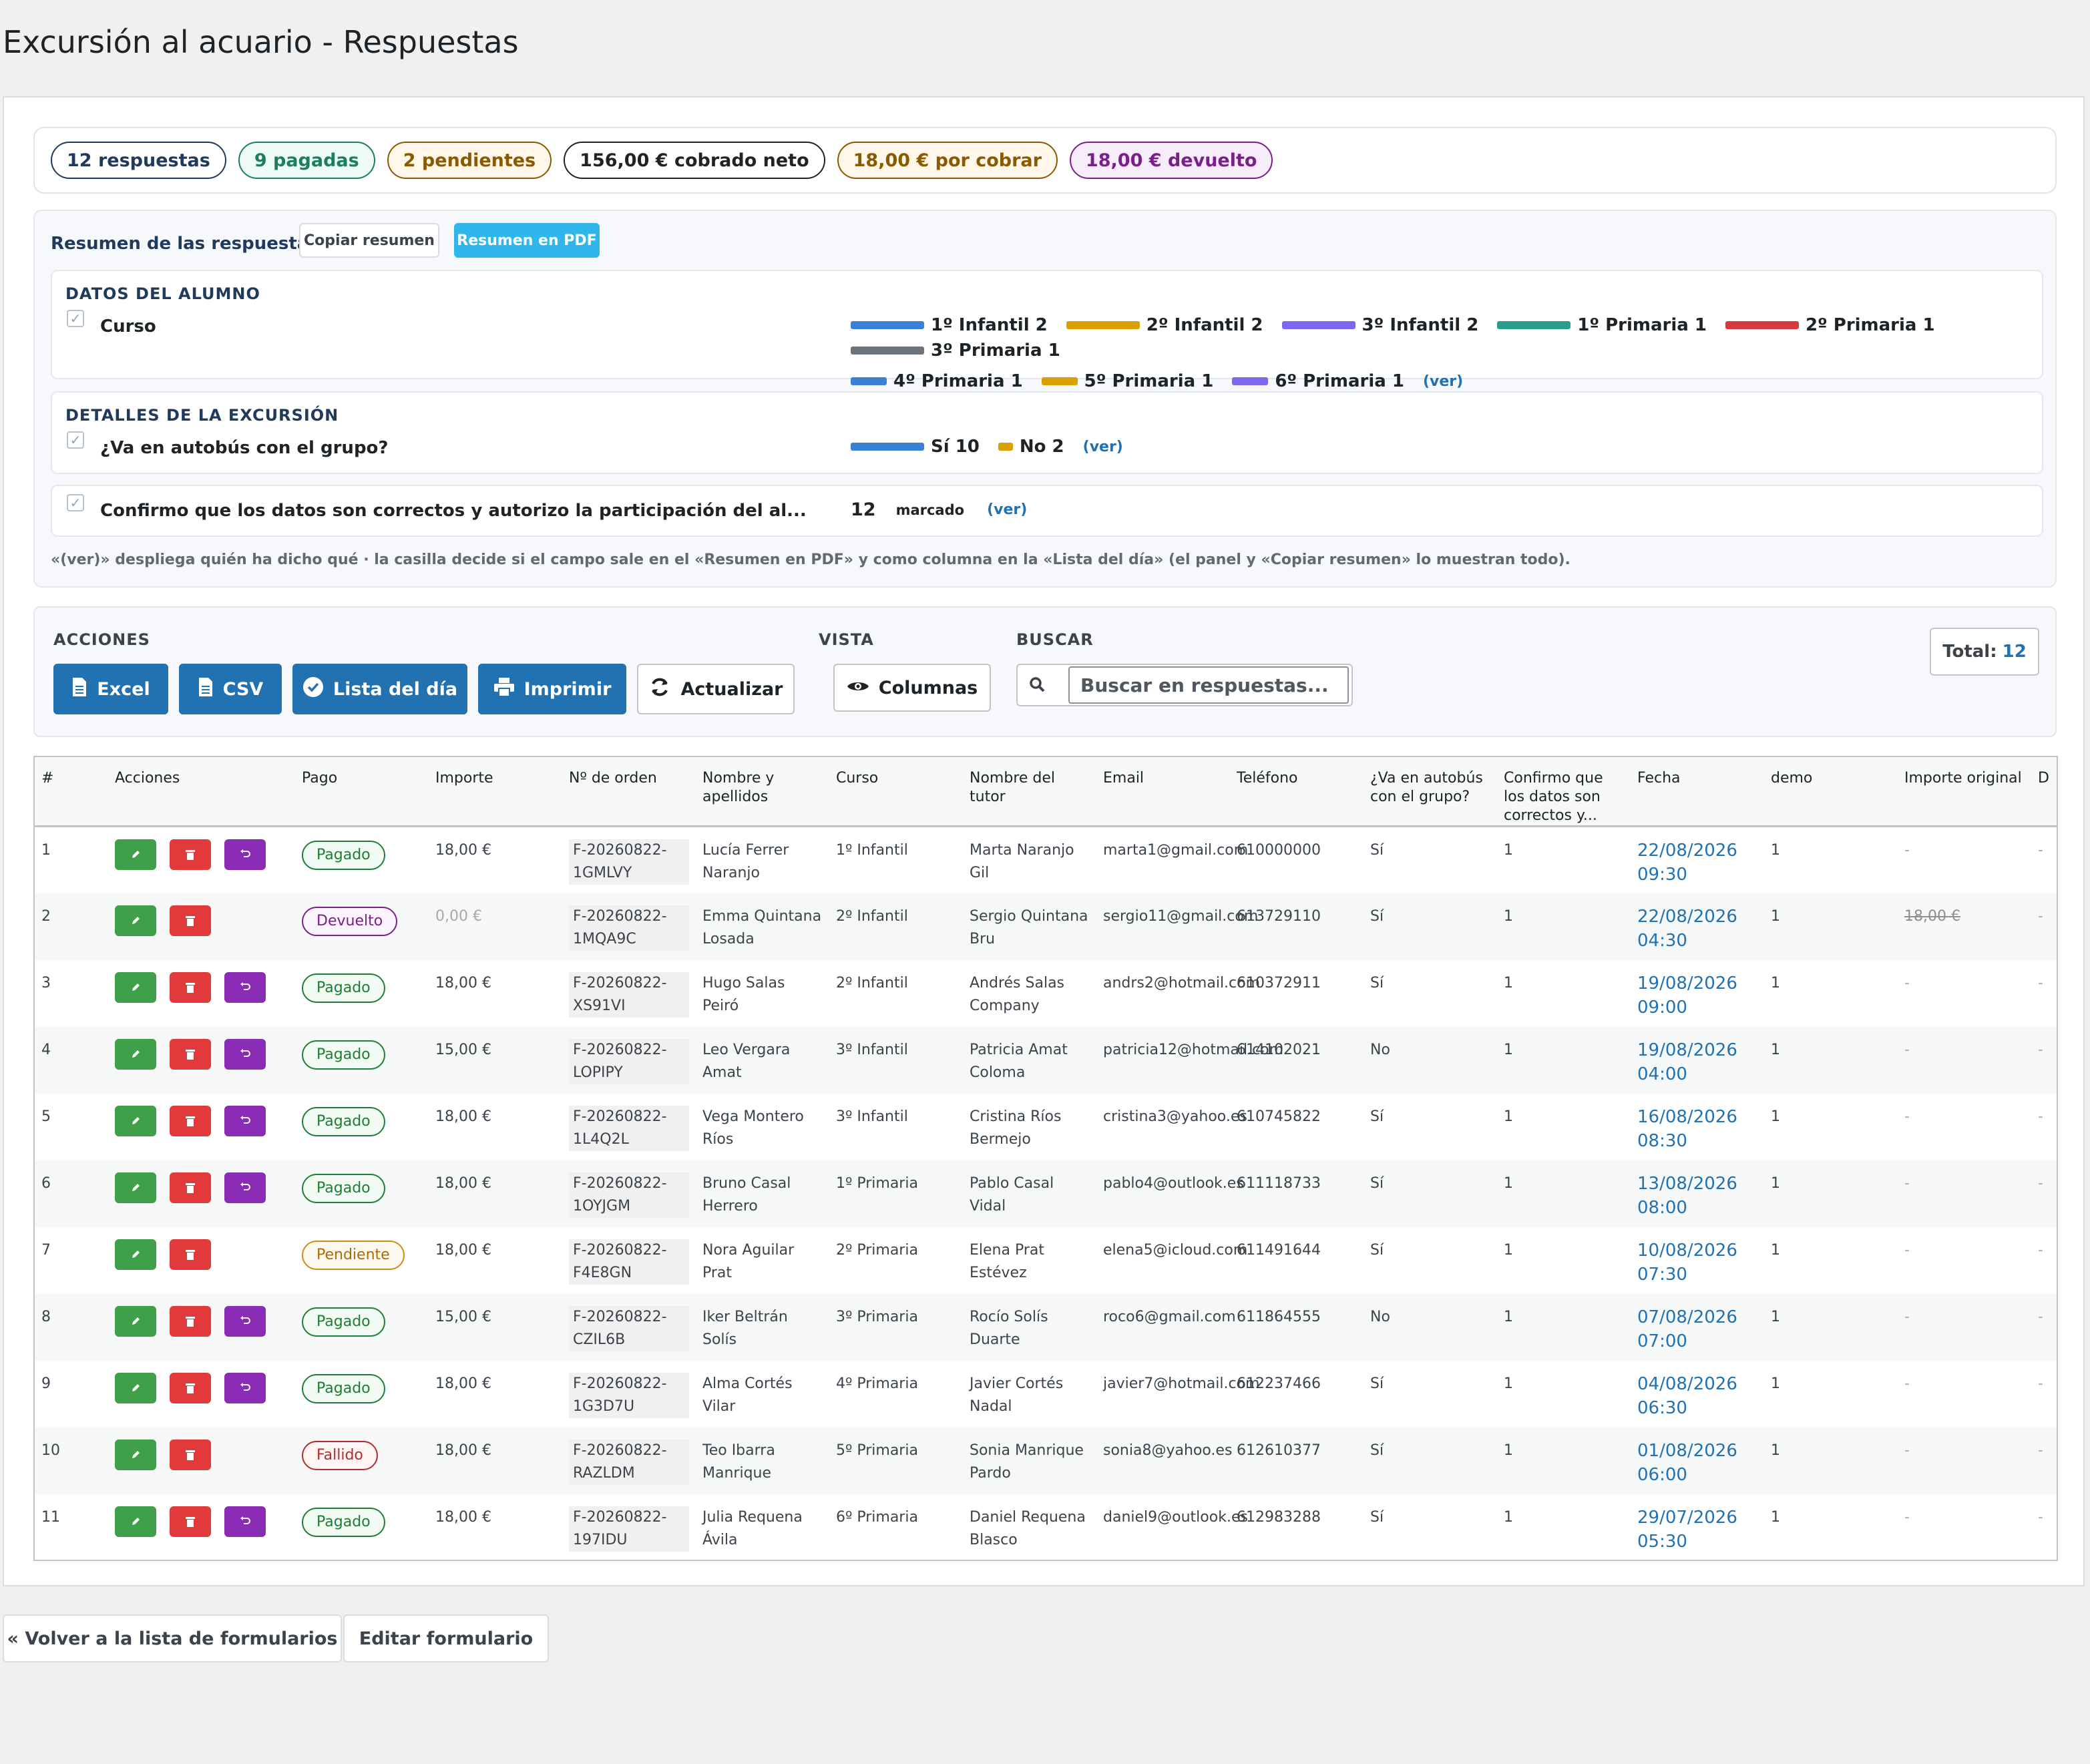  I want to click on column-header: Importe original, so click(1964, 792).